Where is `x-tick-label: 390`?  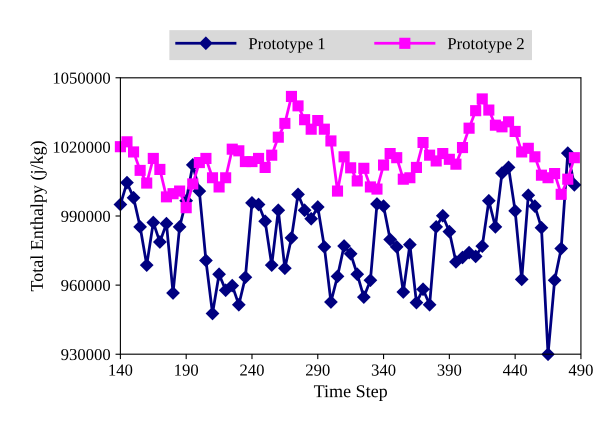 x-tick-label: 390 is located at coordinates (450, 370).